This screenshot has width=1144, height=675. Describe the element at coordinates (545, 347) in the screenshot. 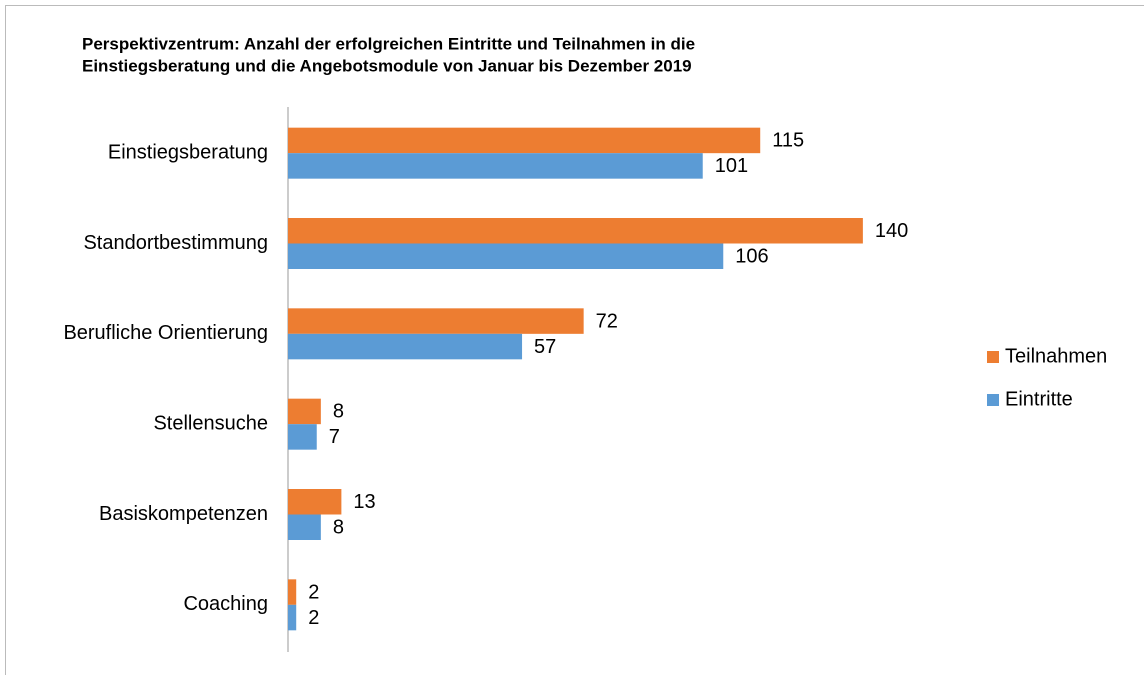

I see `value-label: 57` at that location.